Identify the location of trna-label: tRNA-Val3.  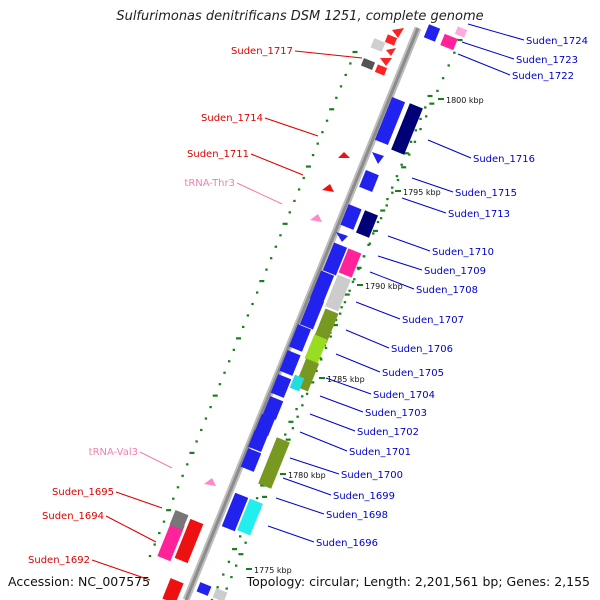
(113, 452).